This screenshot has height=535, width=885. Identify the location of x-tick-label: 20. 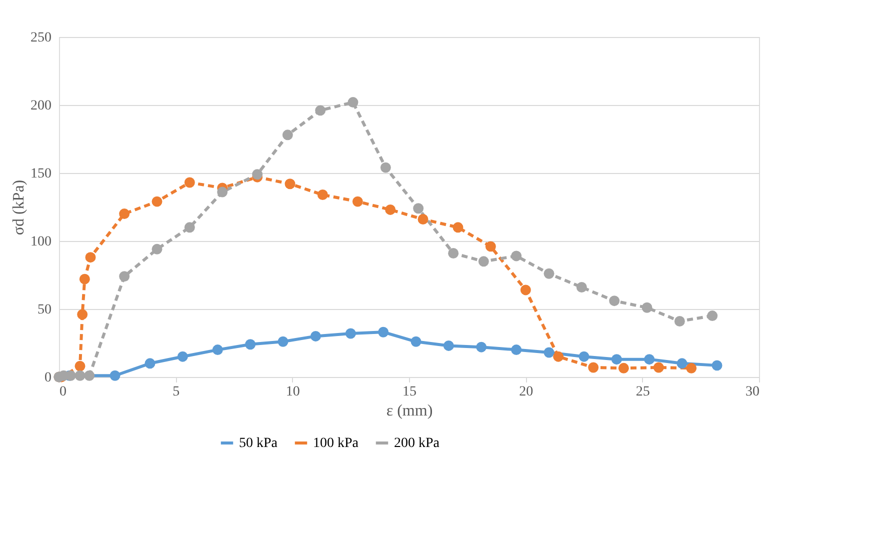
(526, 392).